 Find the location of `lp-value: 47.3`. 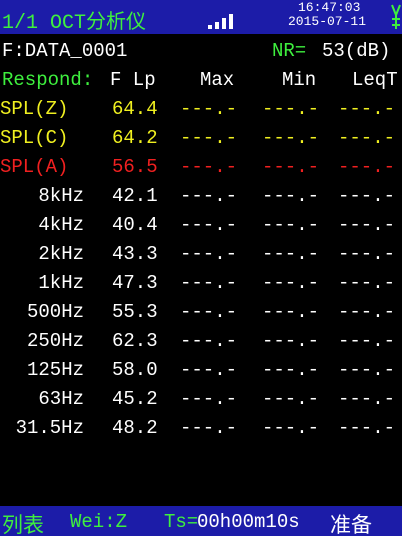

lp-value: 47.3 is located at coordinates (135, 283).